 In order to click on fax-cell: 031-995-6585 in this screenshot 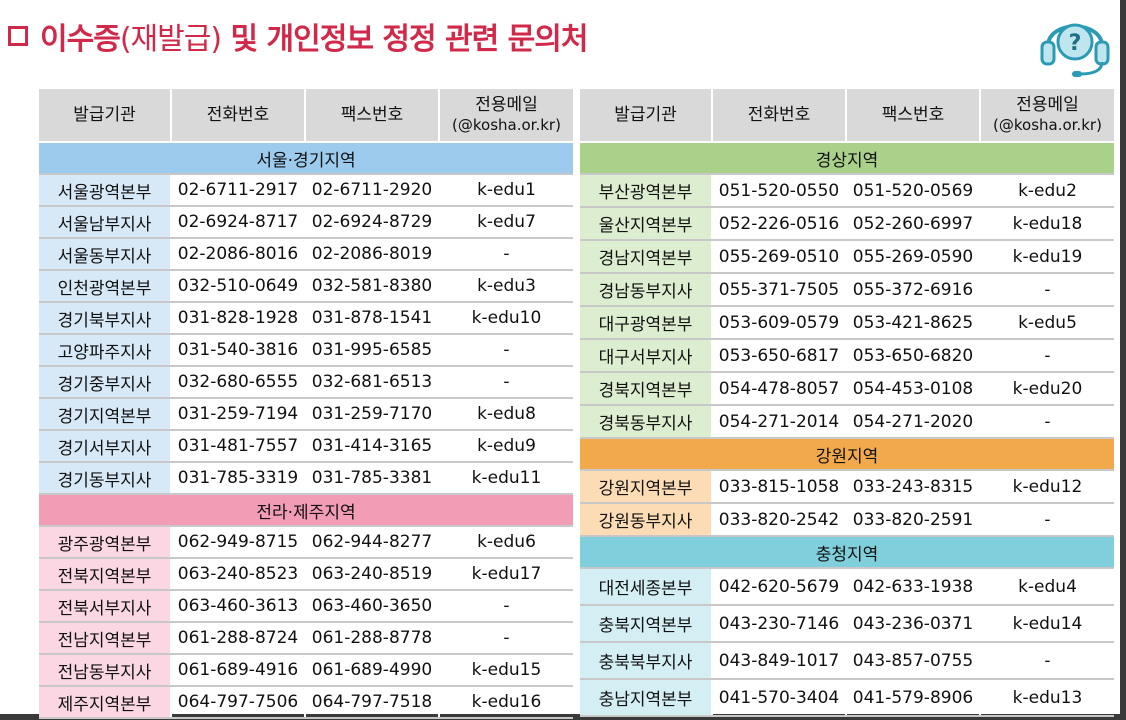, I will do `click(372, 350)`.